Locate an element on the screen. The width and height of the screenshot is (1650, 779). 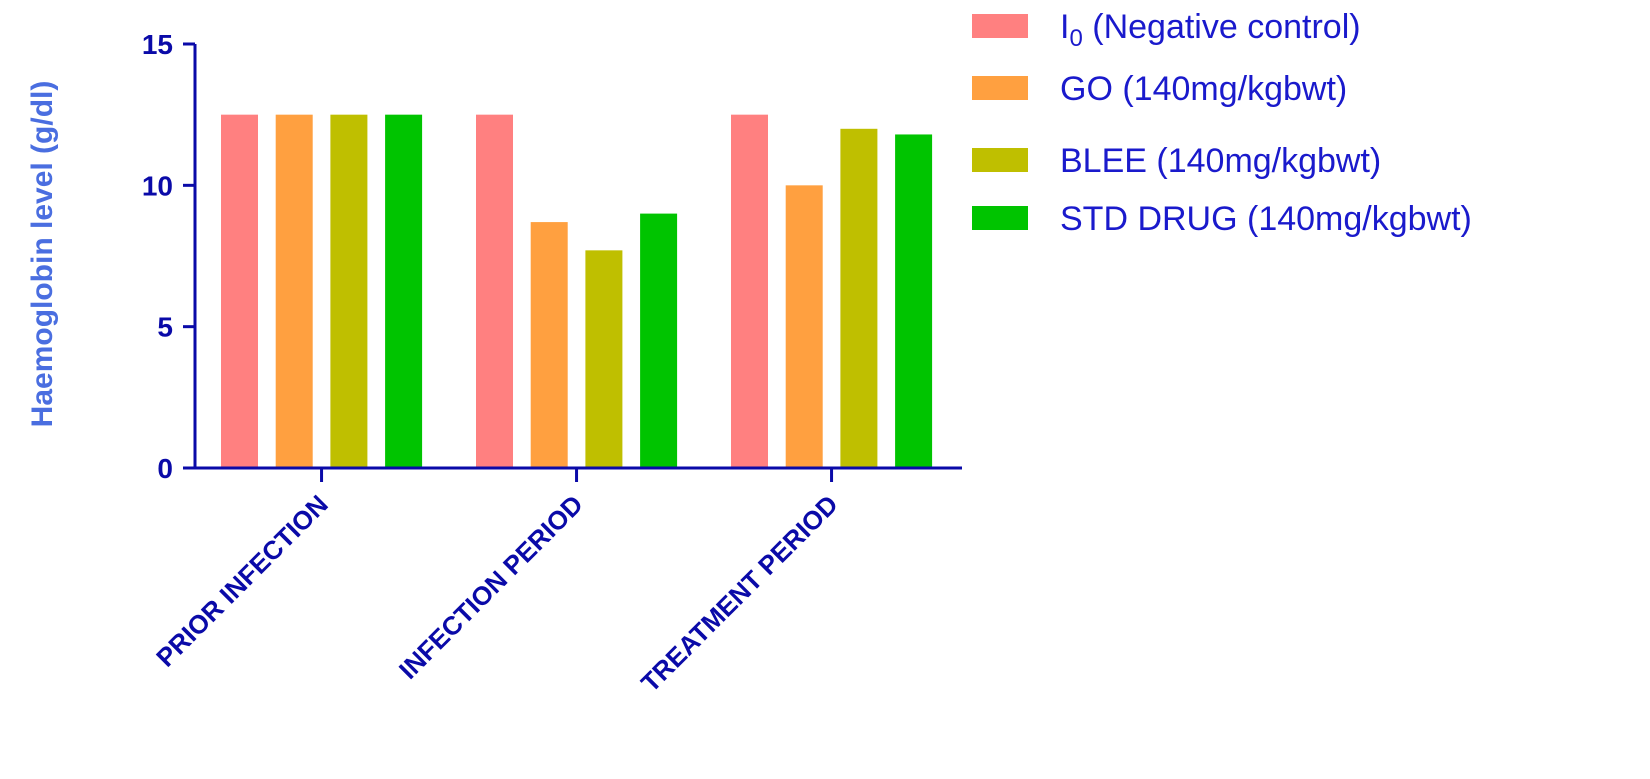
y-axis-label: Haemoglobin level (g/dl) is located at coordinates (42, 254).